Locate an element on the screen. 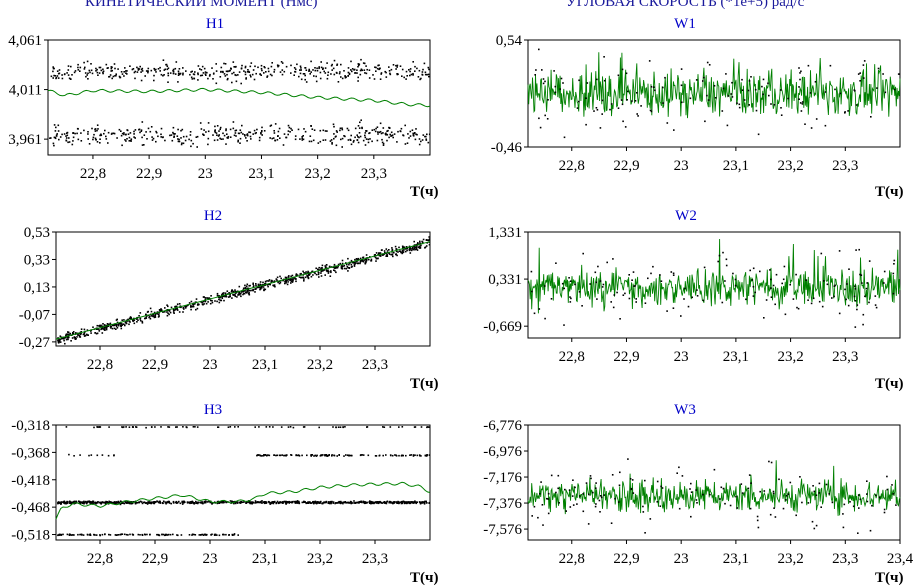  x-tick-label: 23,4 is located at coordinates (900, 559).